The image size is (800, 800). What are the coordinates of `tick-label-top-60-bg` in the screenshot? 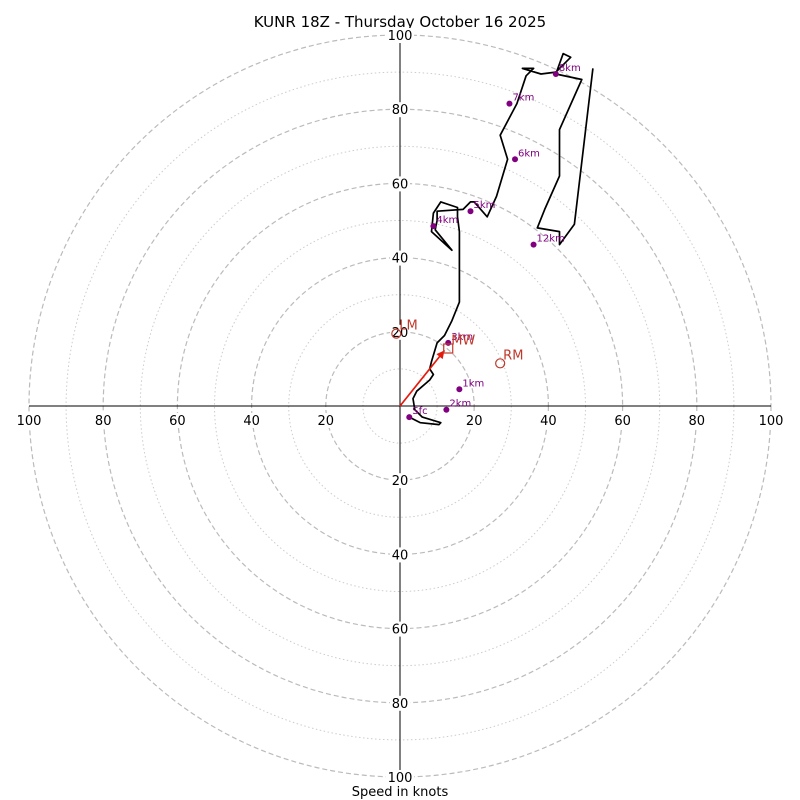 It's located at (400, 184).